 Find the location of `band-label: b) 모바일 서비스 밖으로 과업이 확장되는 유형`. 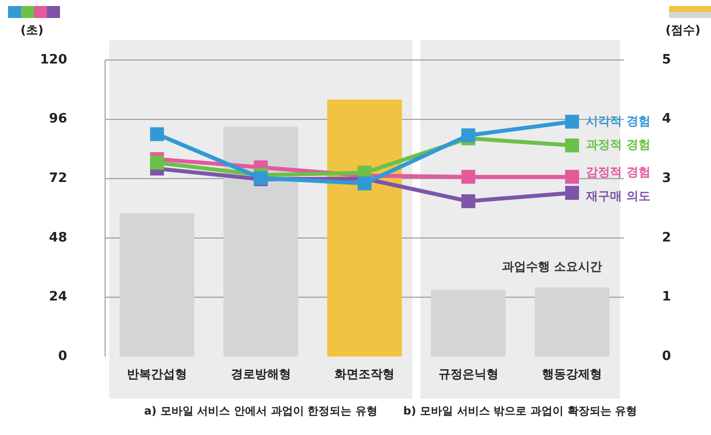

band-label: b) 모바일 서비스 밖으로 과업이 확장되는 유형 is located at coordinates (520, 411).